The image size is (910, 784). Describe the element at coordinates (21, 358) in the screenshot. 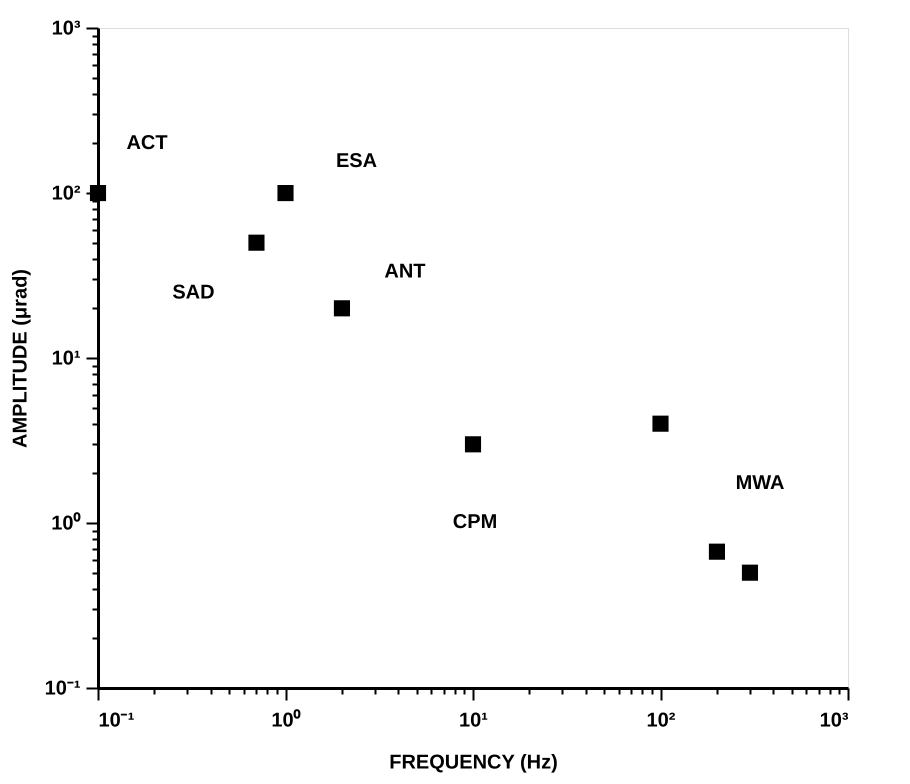

I see `y-axis-title: AMPLITUDE (μrad)` at that location.